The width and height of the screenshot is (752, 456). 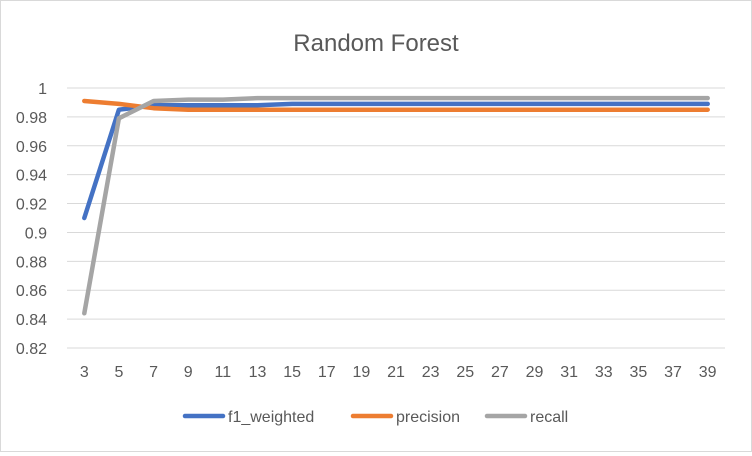 I want to click on y-axis-tick-labels: 0.82 0.84 0.86 0.88 0.9 0.92 0.94 0.96 0.98 1, so click(x=31, y=219).